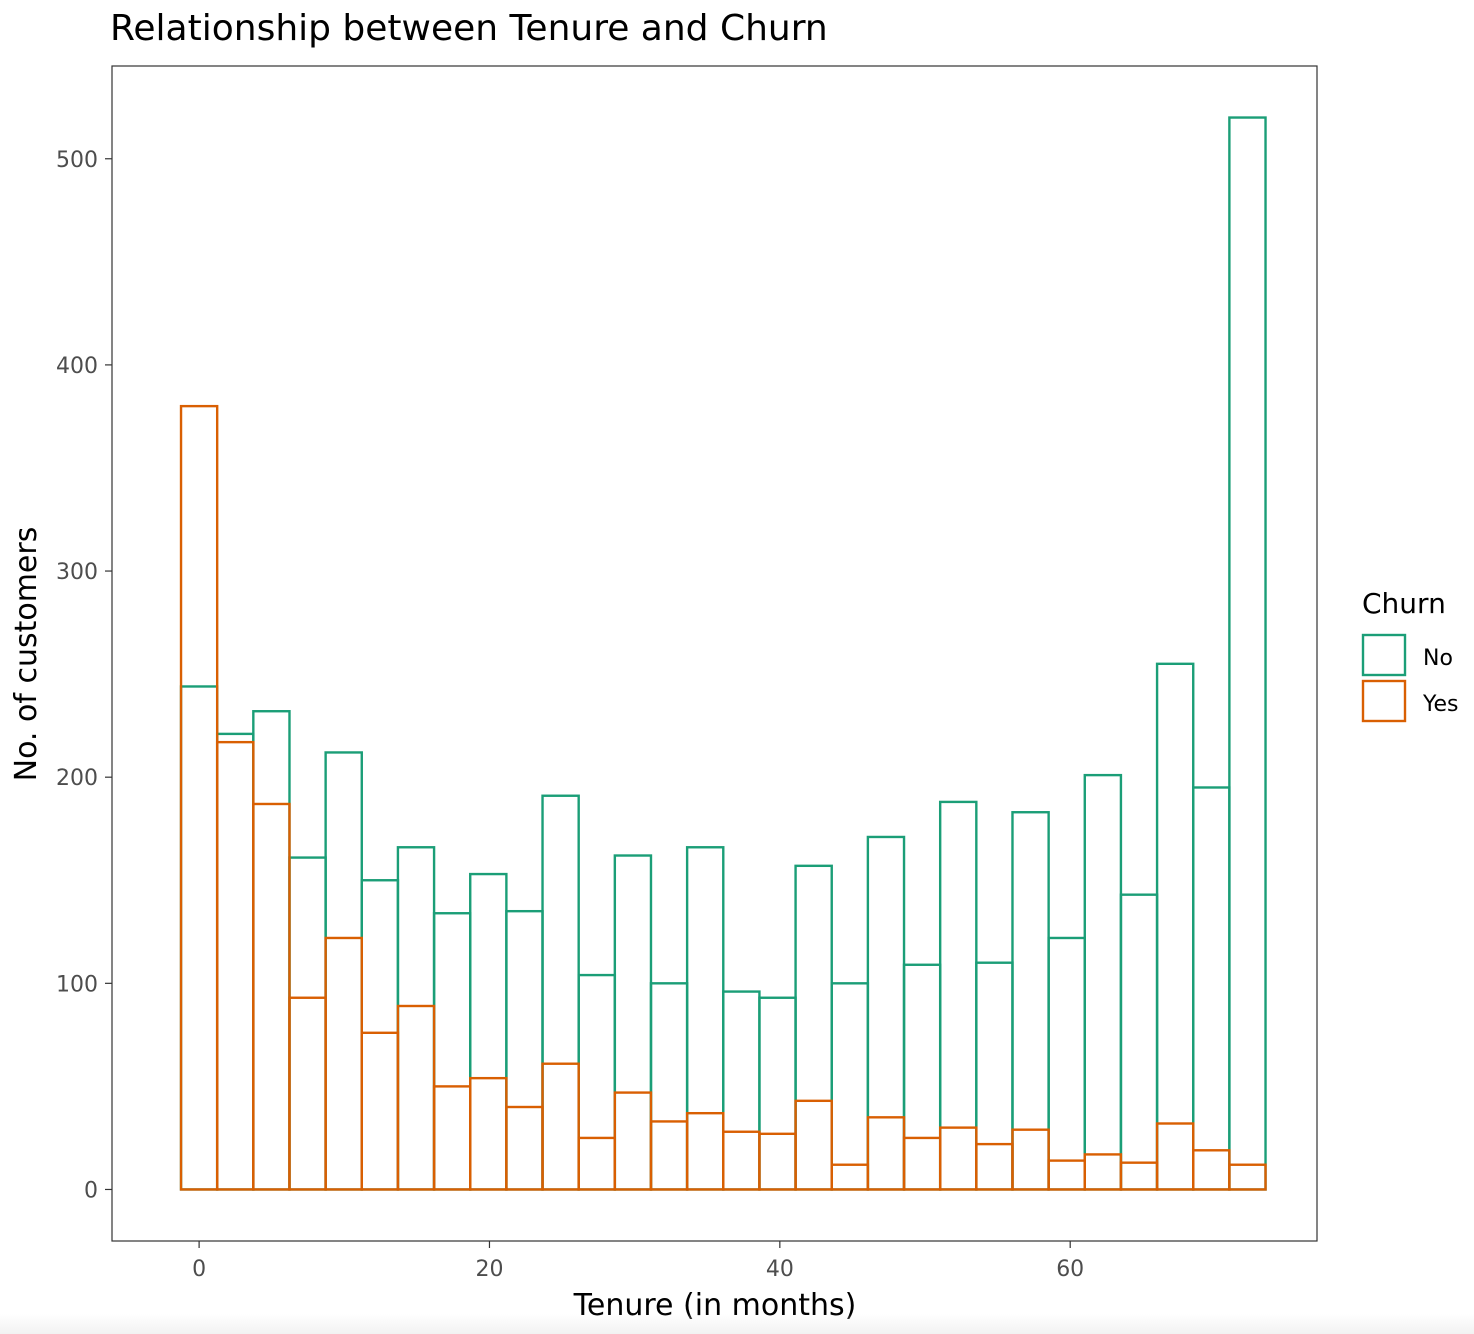  Describe the element at coordinates (77, 366) in the screenshot. I see `y-tick-label: 400` at that location.